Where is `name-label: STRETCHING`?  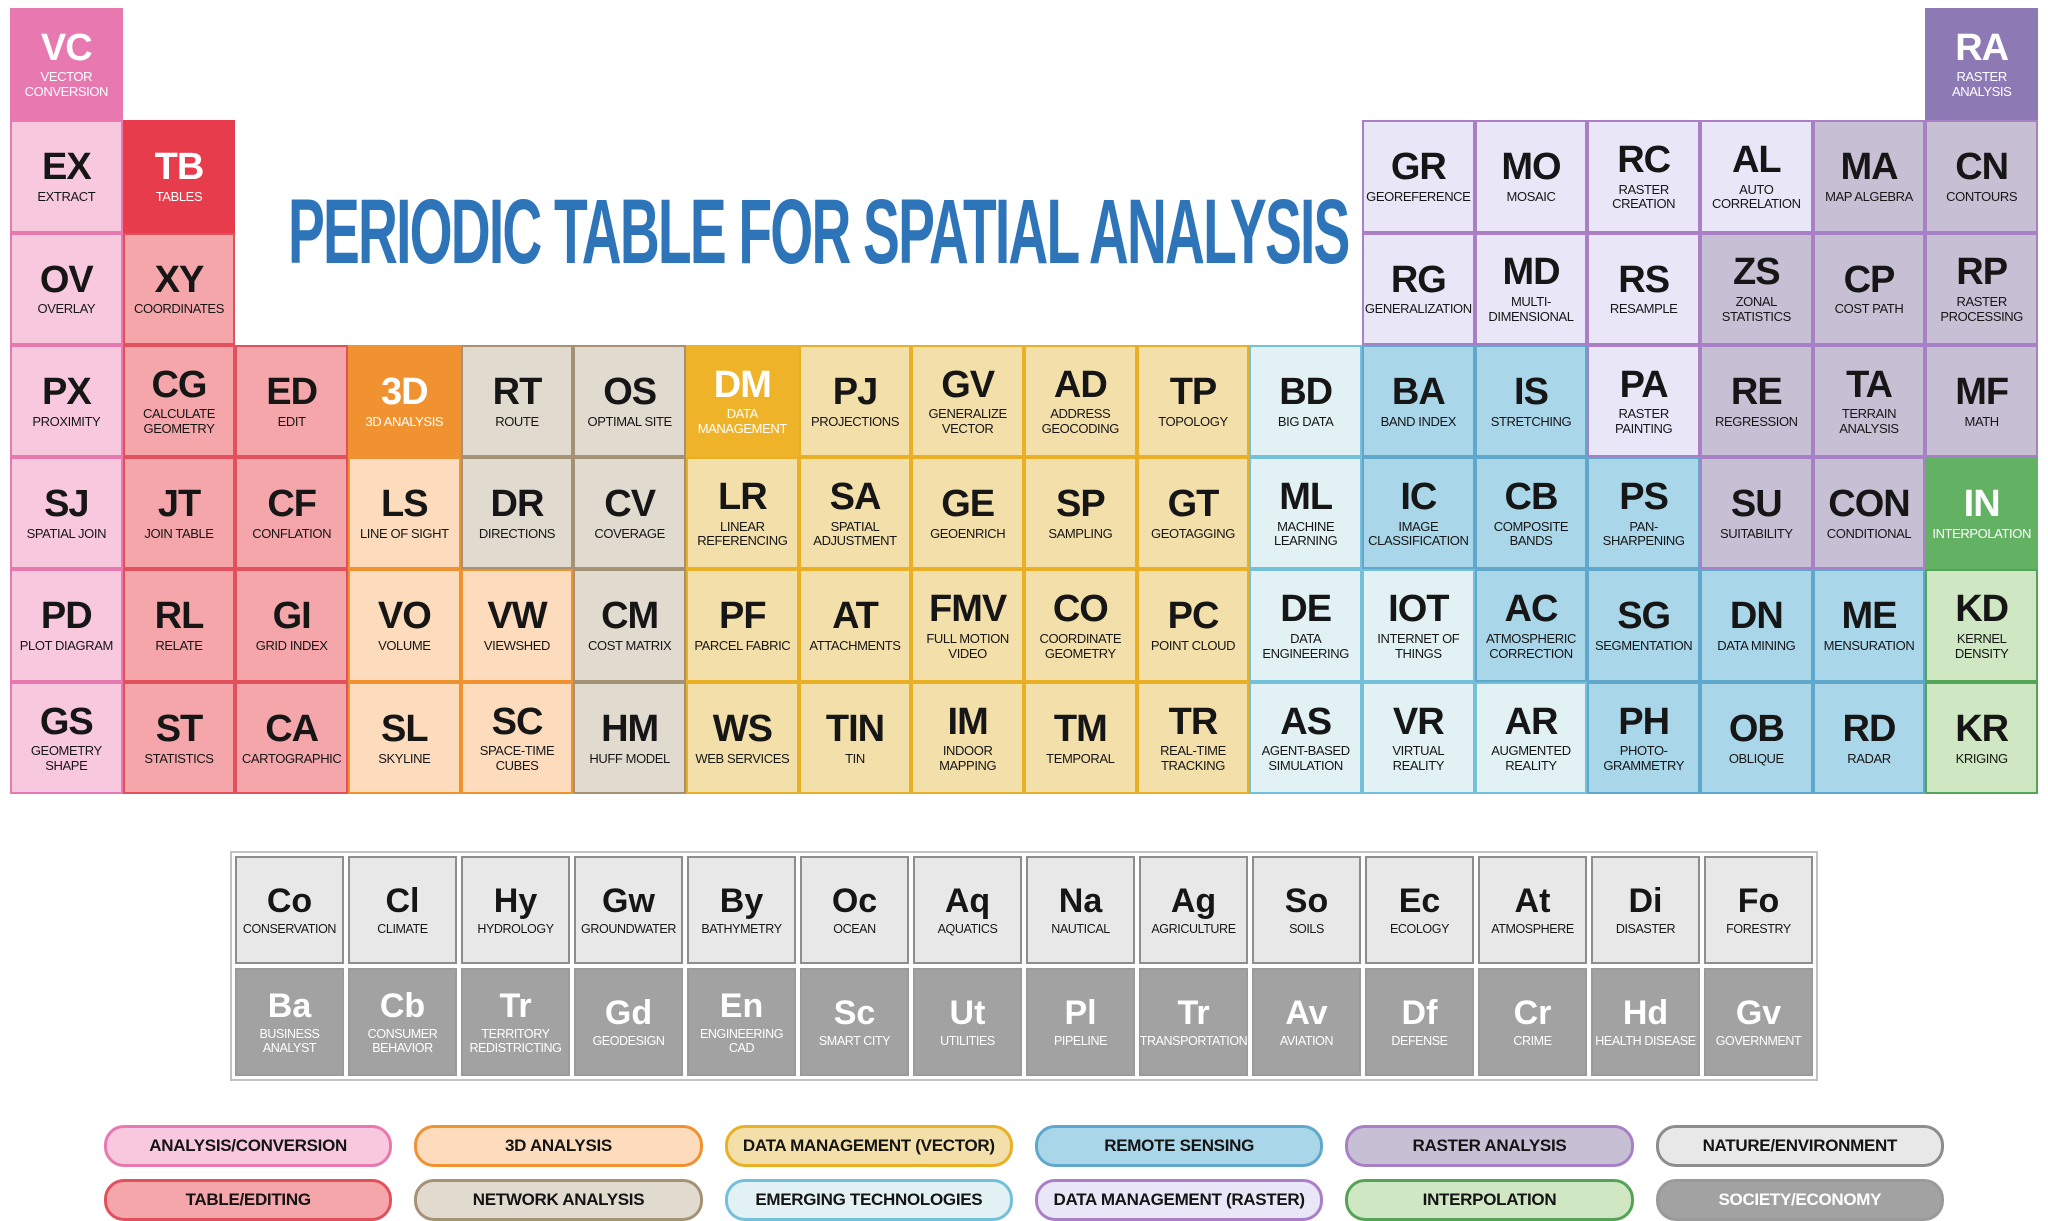 name-label: STRETCHING is located at coordinates (1531, 421).